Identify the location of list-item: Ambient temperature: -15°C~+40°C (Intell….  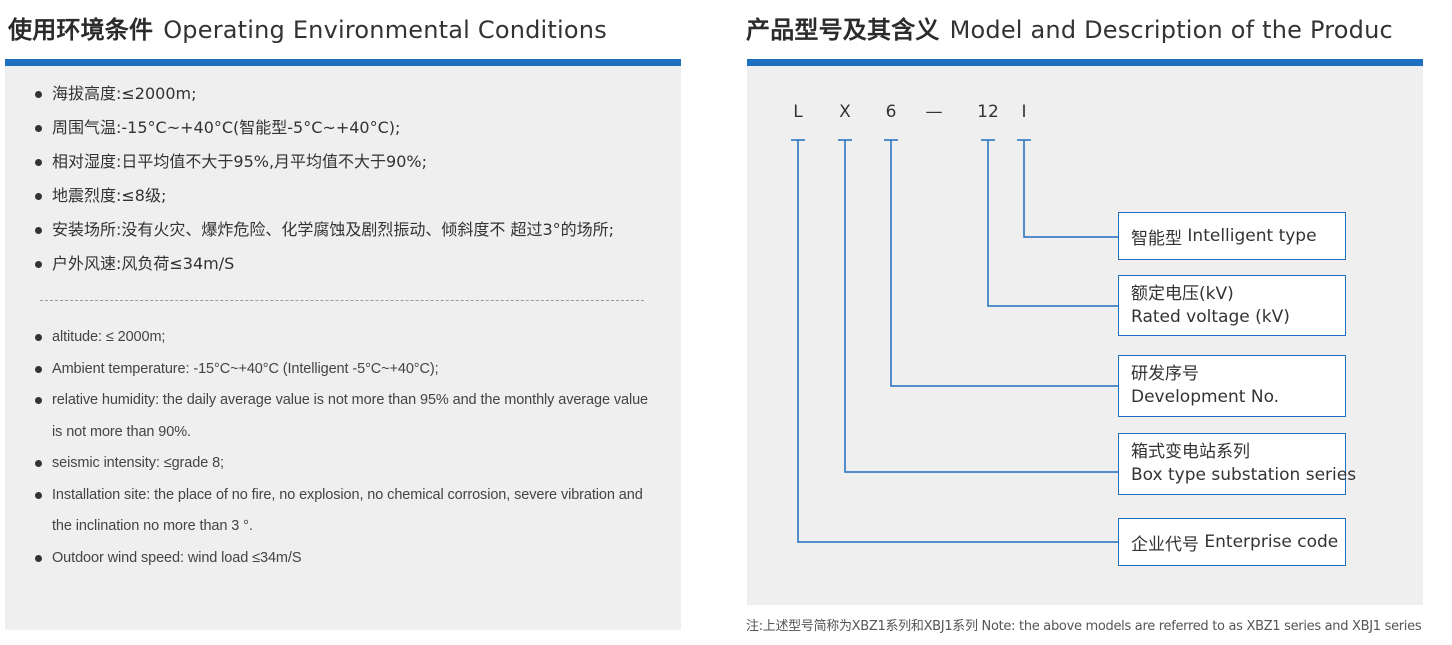
(342, 370).